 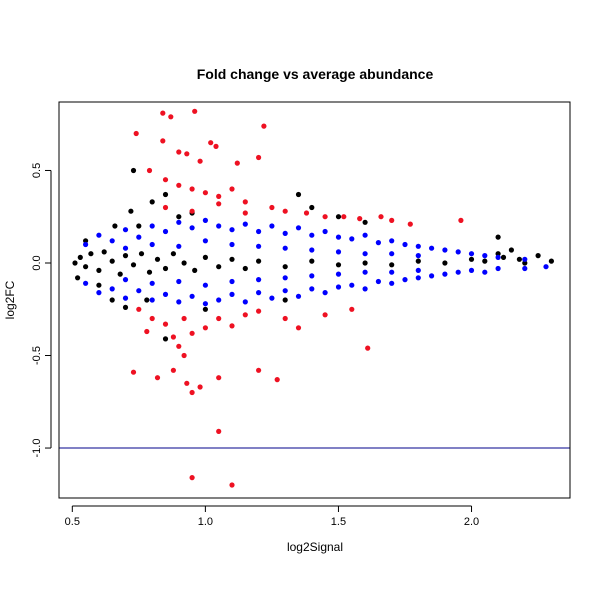 What do you see at coordinates (37, 262) in the screenshot?
I see `y-tick-label: 0.0` at bounding box center [37, 262].